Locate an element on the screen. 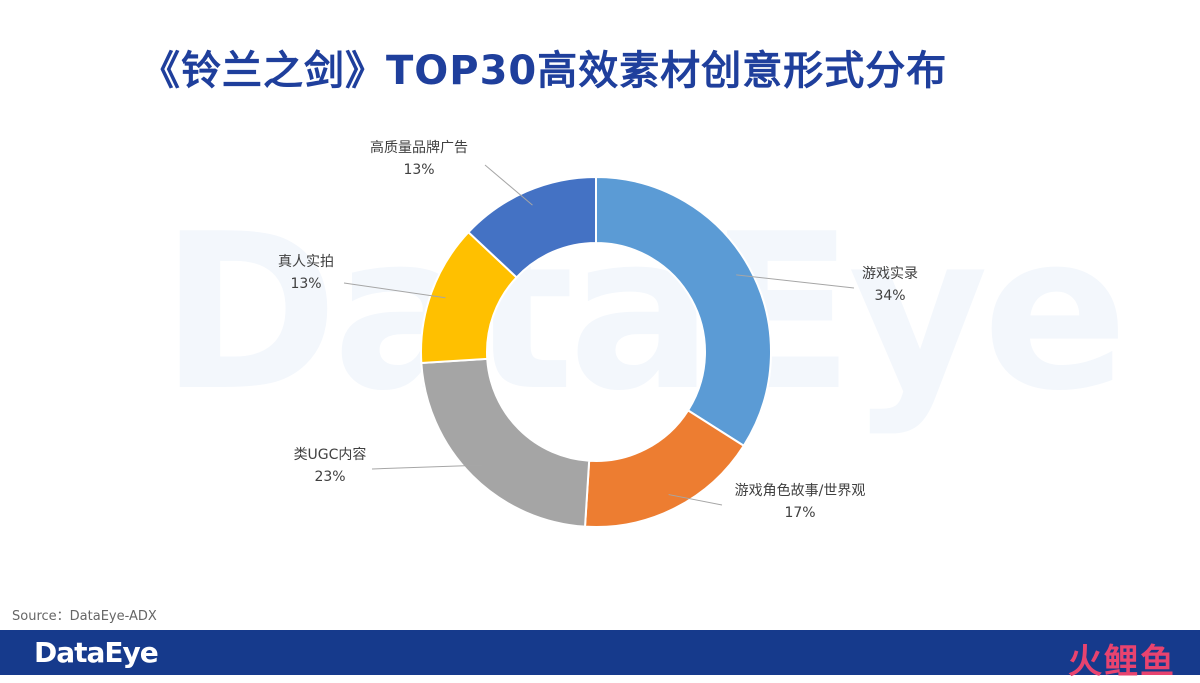  footer-bar: DataEye 火鲤鱼 is located at coordinates (600, 656).